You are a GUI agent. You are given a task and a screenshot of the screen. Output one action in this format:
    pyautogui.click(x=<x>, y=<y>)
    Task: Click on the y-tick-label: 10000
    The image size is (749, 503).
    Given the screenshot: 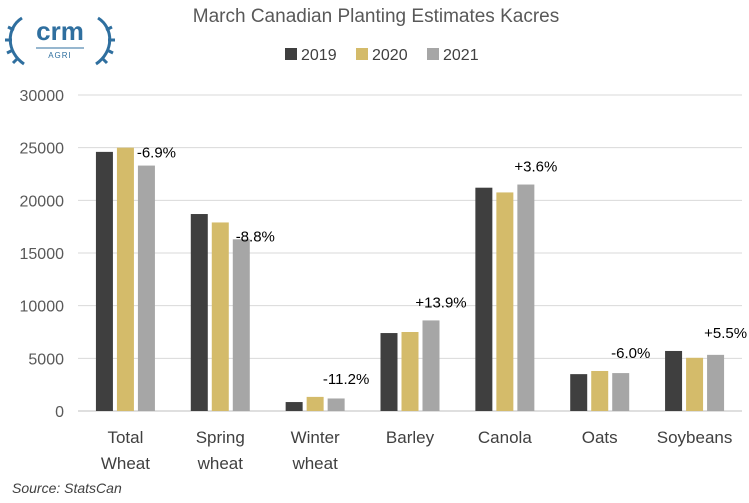 What is the action you would take?
    pyautogui.click(x=42, y=307)
    